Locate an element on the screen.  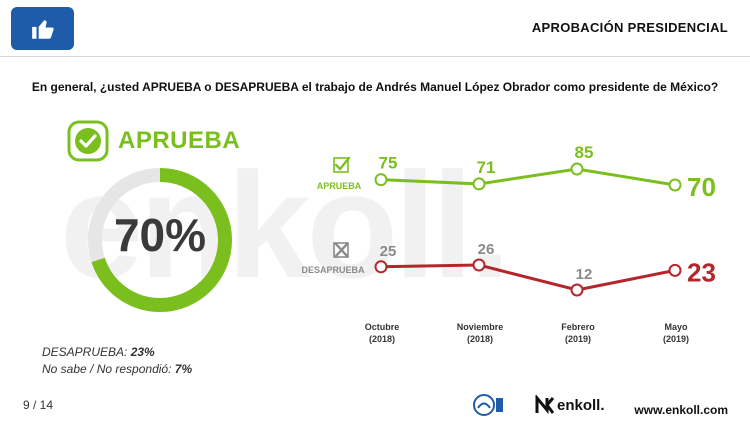
x-tick-label-1: Noviembre (2018) is located at coordinates (480, 333).